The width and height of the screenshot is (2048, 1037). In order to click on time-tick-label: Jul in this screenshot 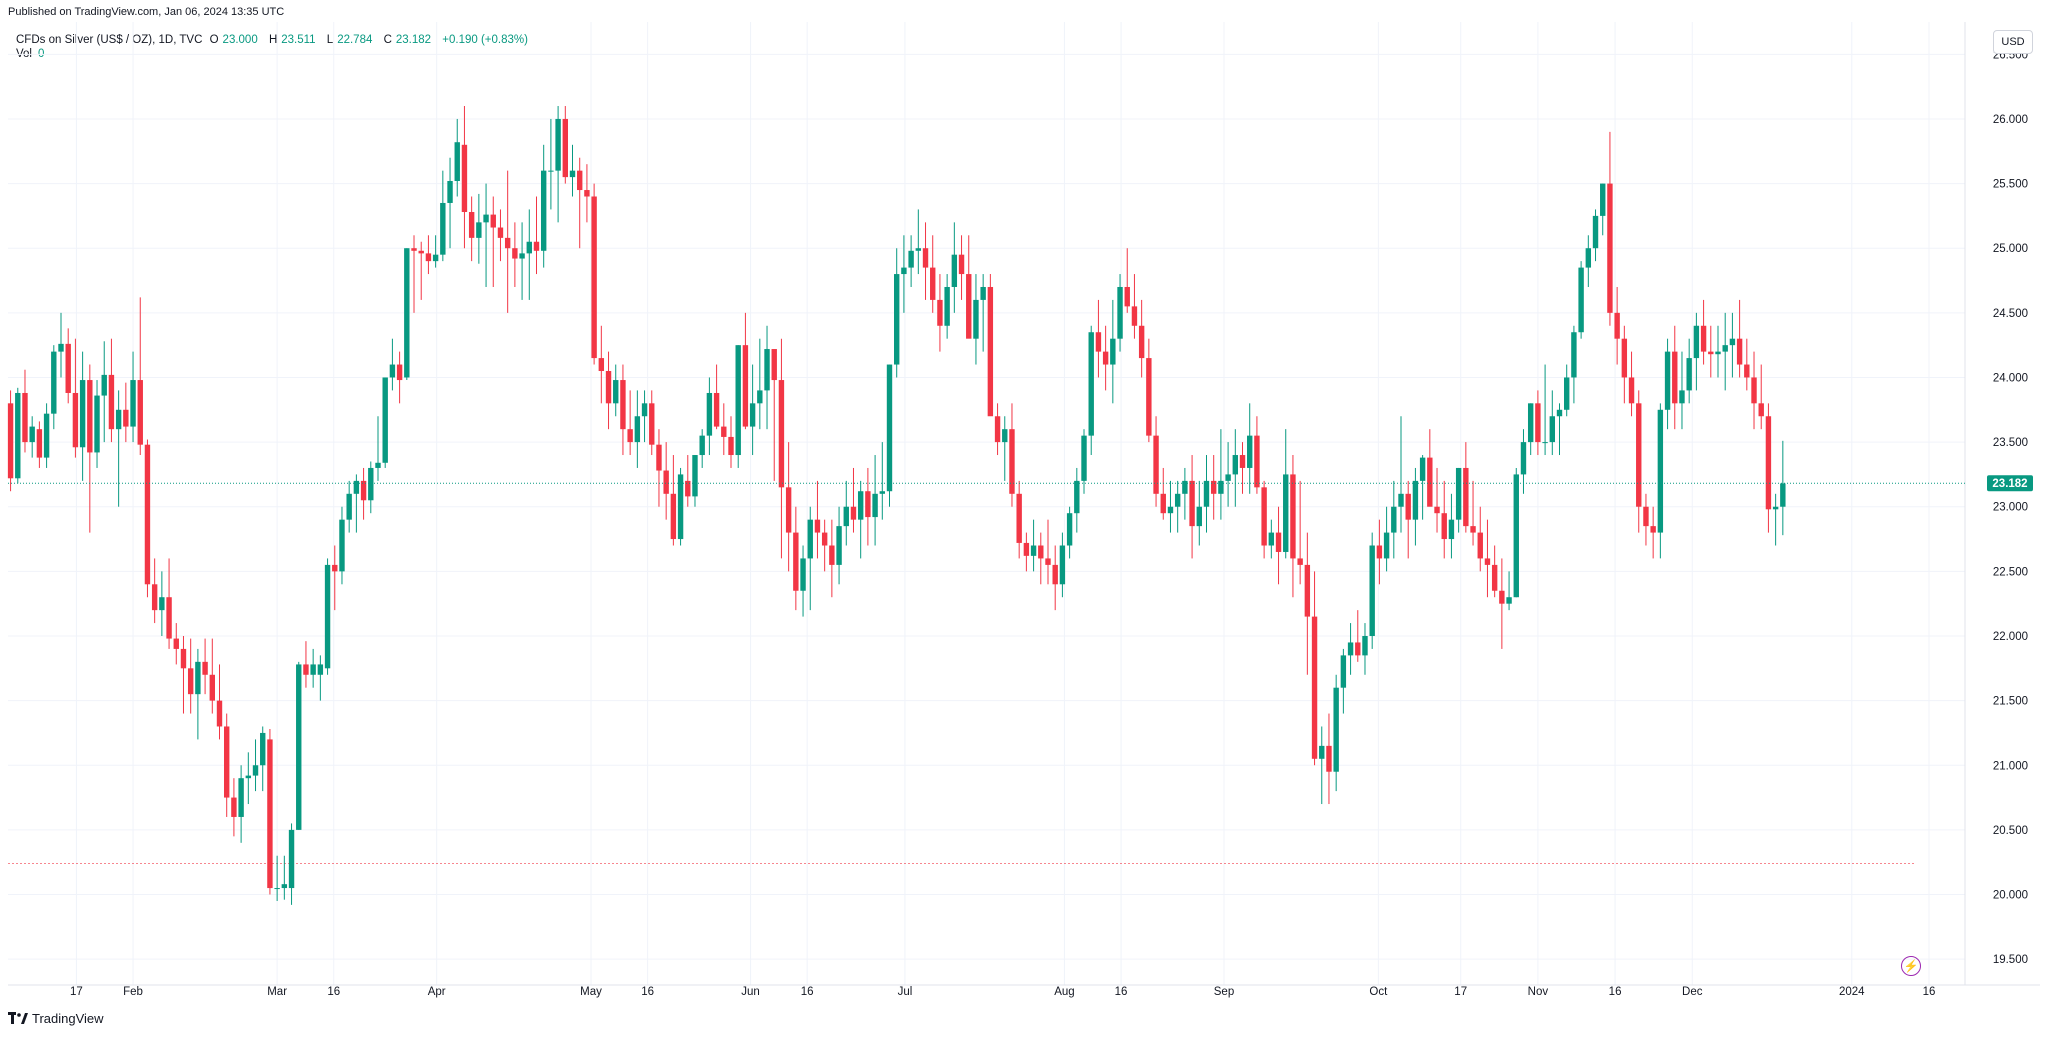, I will do `click(905, 992)`.